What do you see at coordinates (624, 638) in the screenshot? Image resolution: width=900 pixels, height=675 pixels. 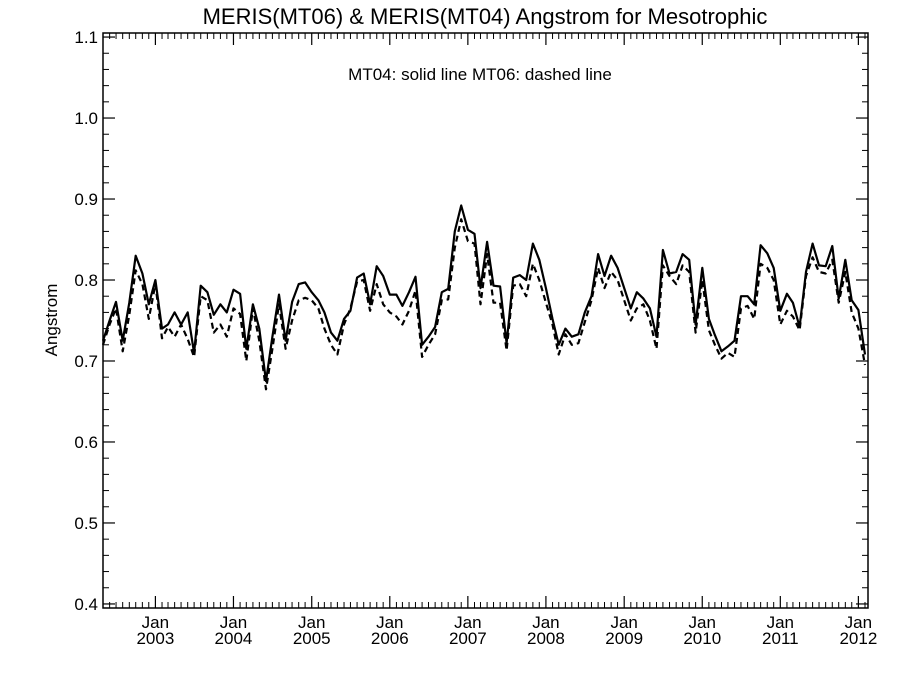 I see `x-tick-year-label: 2009` at bounding box center [624, 638].